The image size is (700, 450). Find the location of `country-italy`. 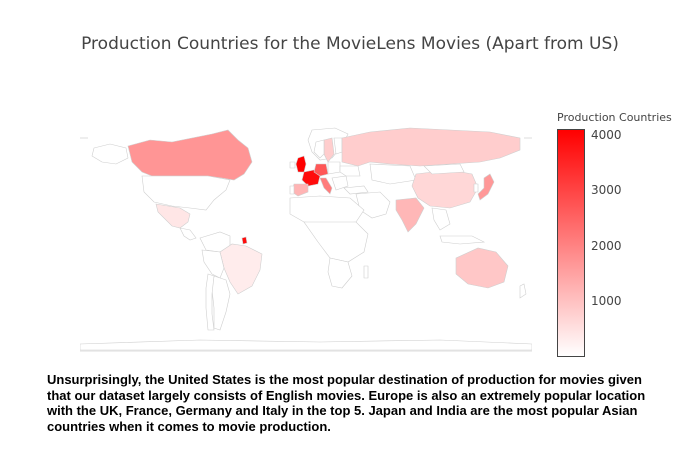

country-italy is located at coordinates (326, 186).